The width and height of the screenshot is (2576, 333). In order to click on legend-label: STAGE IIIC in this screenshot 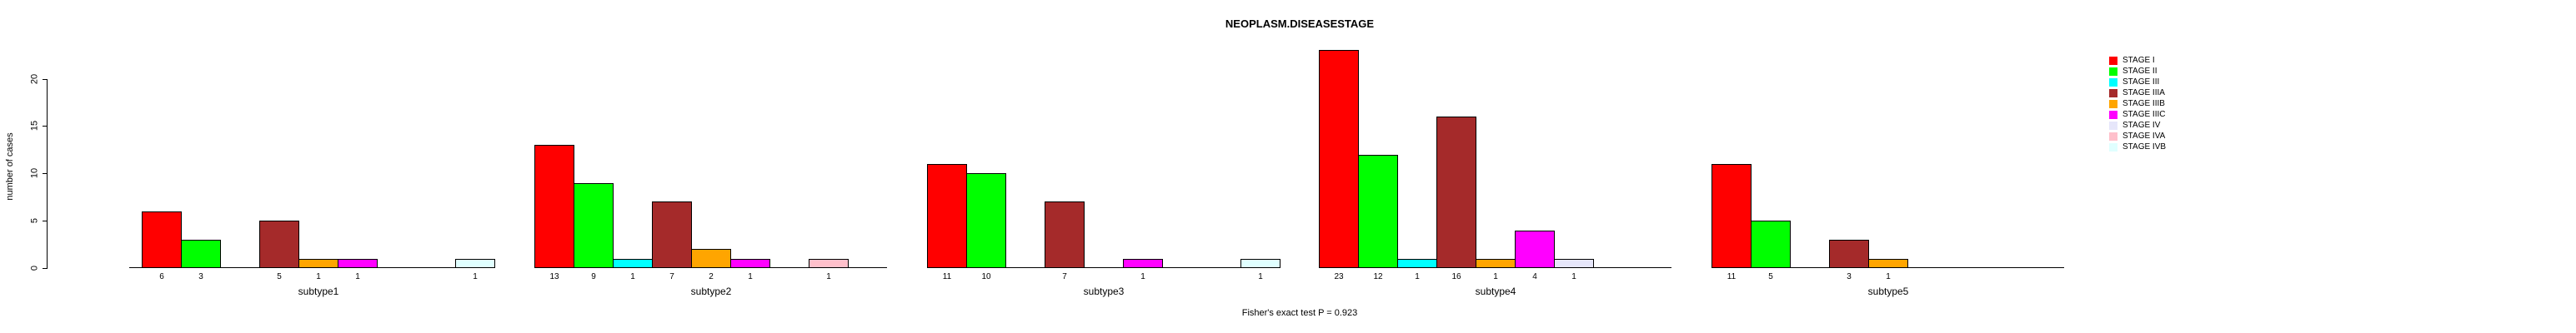, I will do `click(2144, 114)`.